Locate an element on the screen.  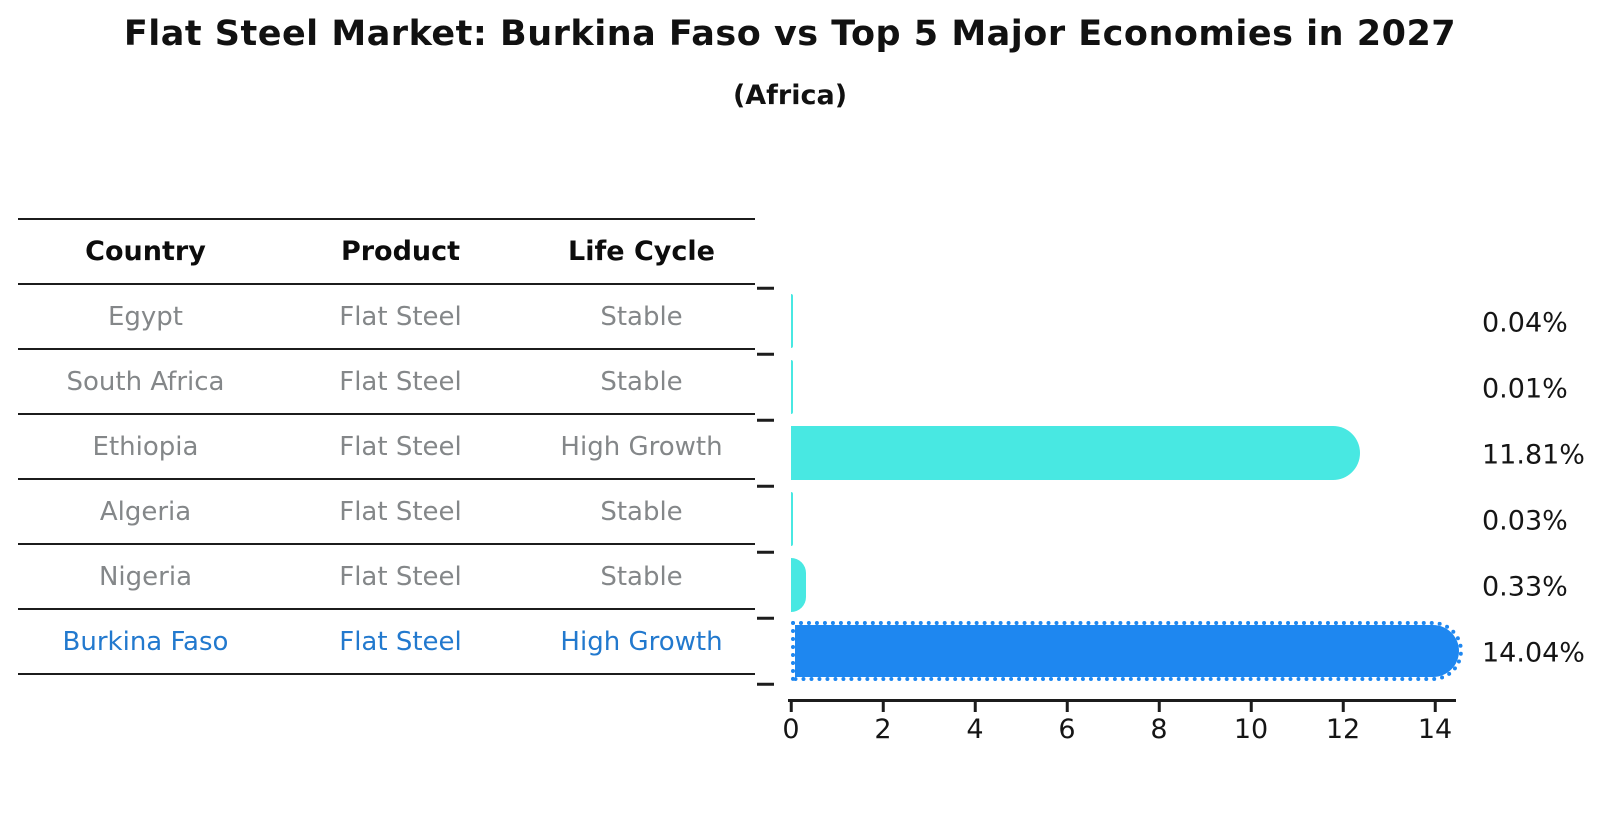
table-row: Ethiopia Flat Steel High Growth is located at coordinates (386, 445).